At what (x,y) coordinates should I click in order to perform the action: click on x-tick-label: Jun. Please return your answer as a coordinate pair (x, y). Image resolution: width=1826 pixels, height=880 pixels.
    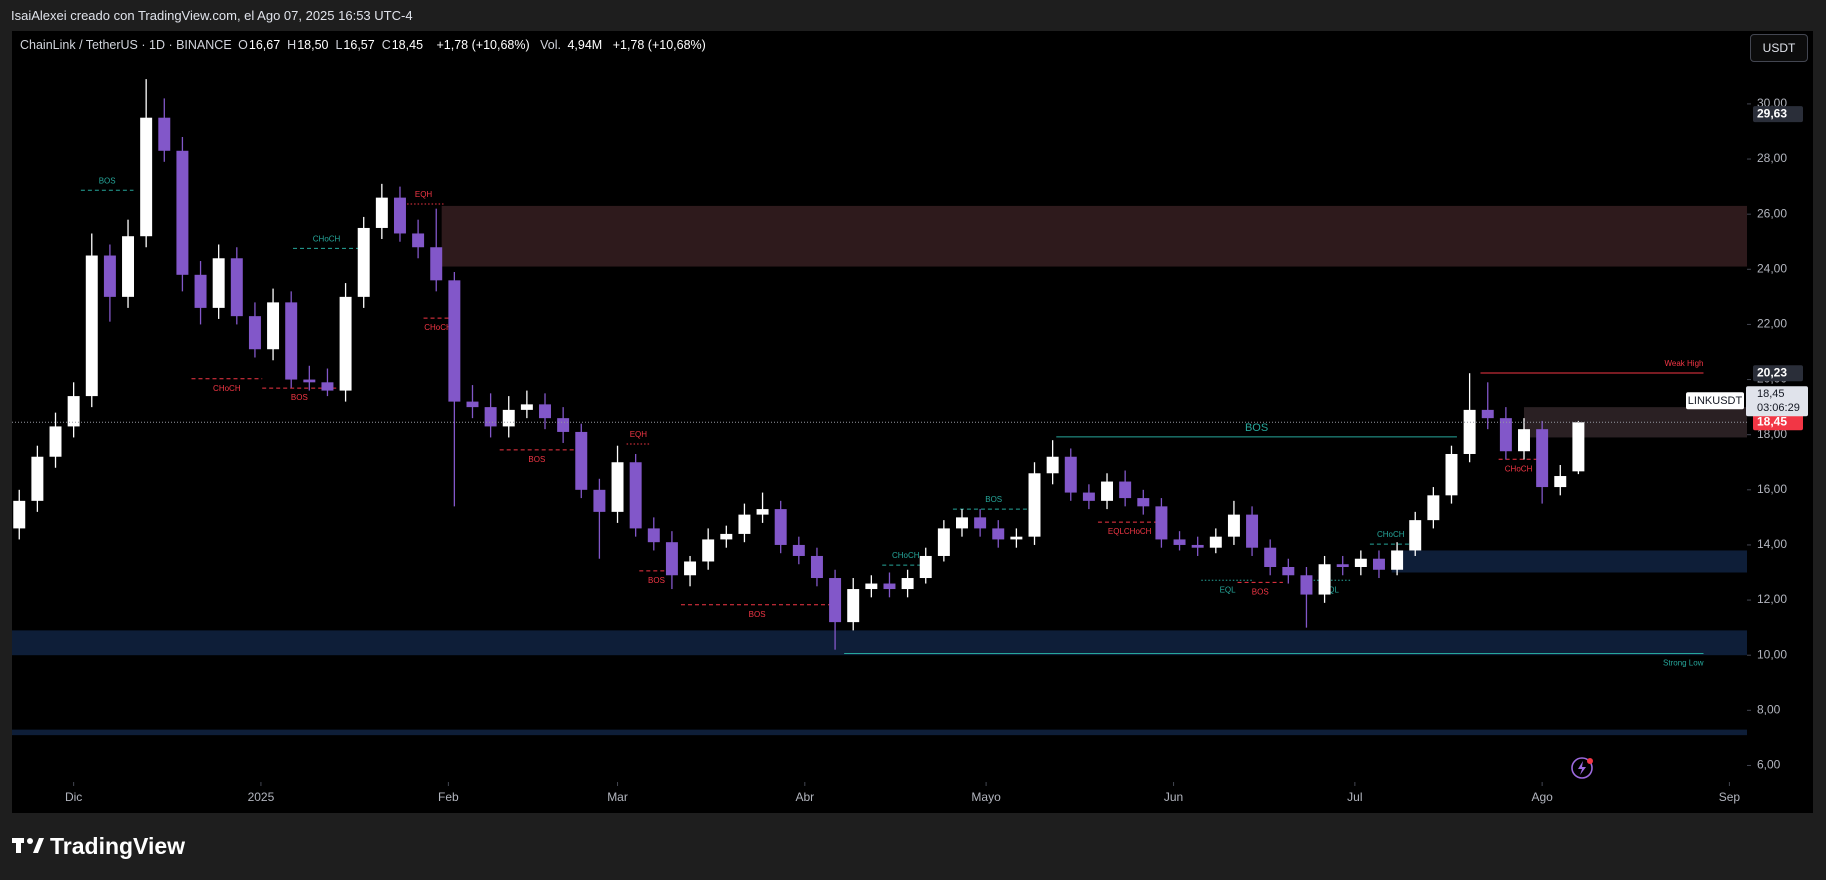
    Looking at the image, I should click on (1173, 797).